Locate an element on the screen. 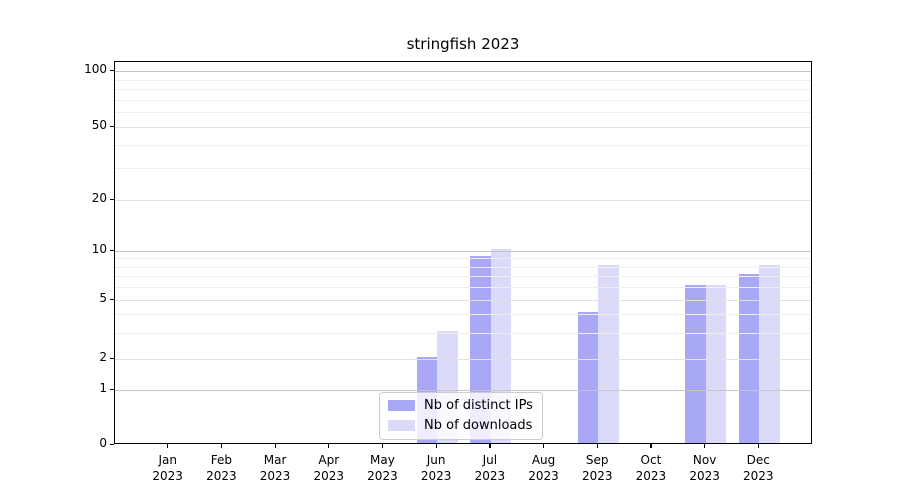  legend-label-downloads: Nb of downloads is located at coordinates (478, 425).